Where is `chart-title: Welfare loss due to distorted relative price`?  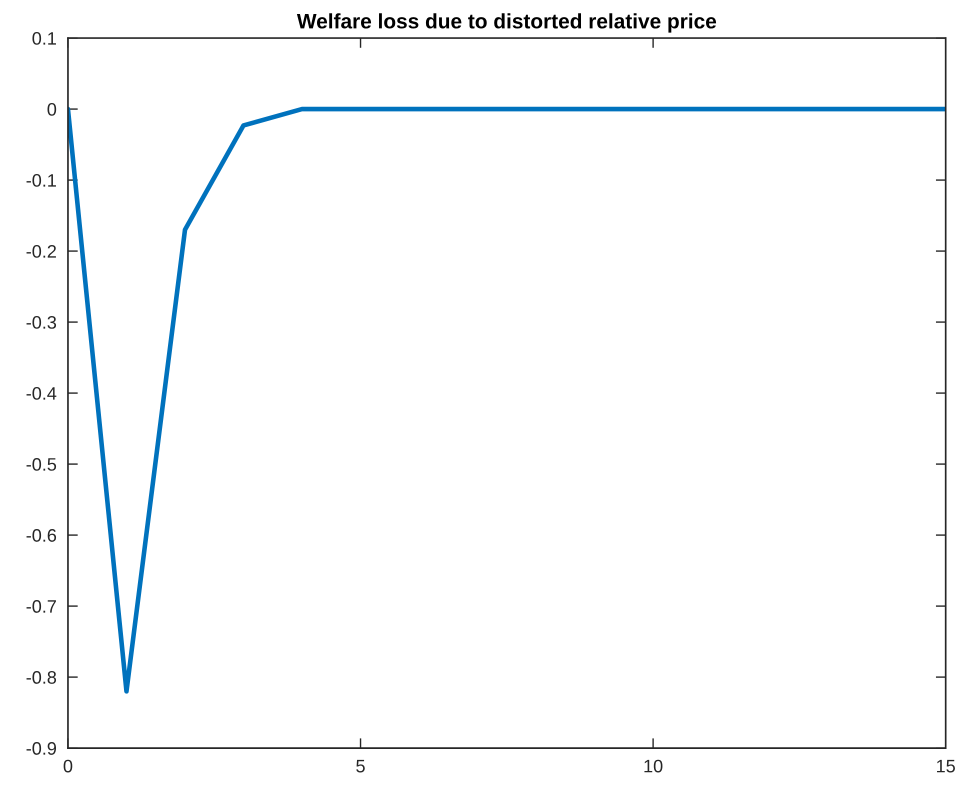 chart-title: Welfare loss due to distorted relative price is located at coordinates (506, 23).